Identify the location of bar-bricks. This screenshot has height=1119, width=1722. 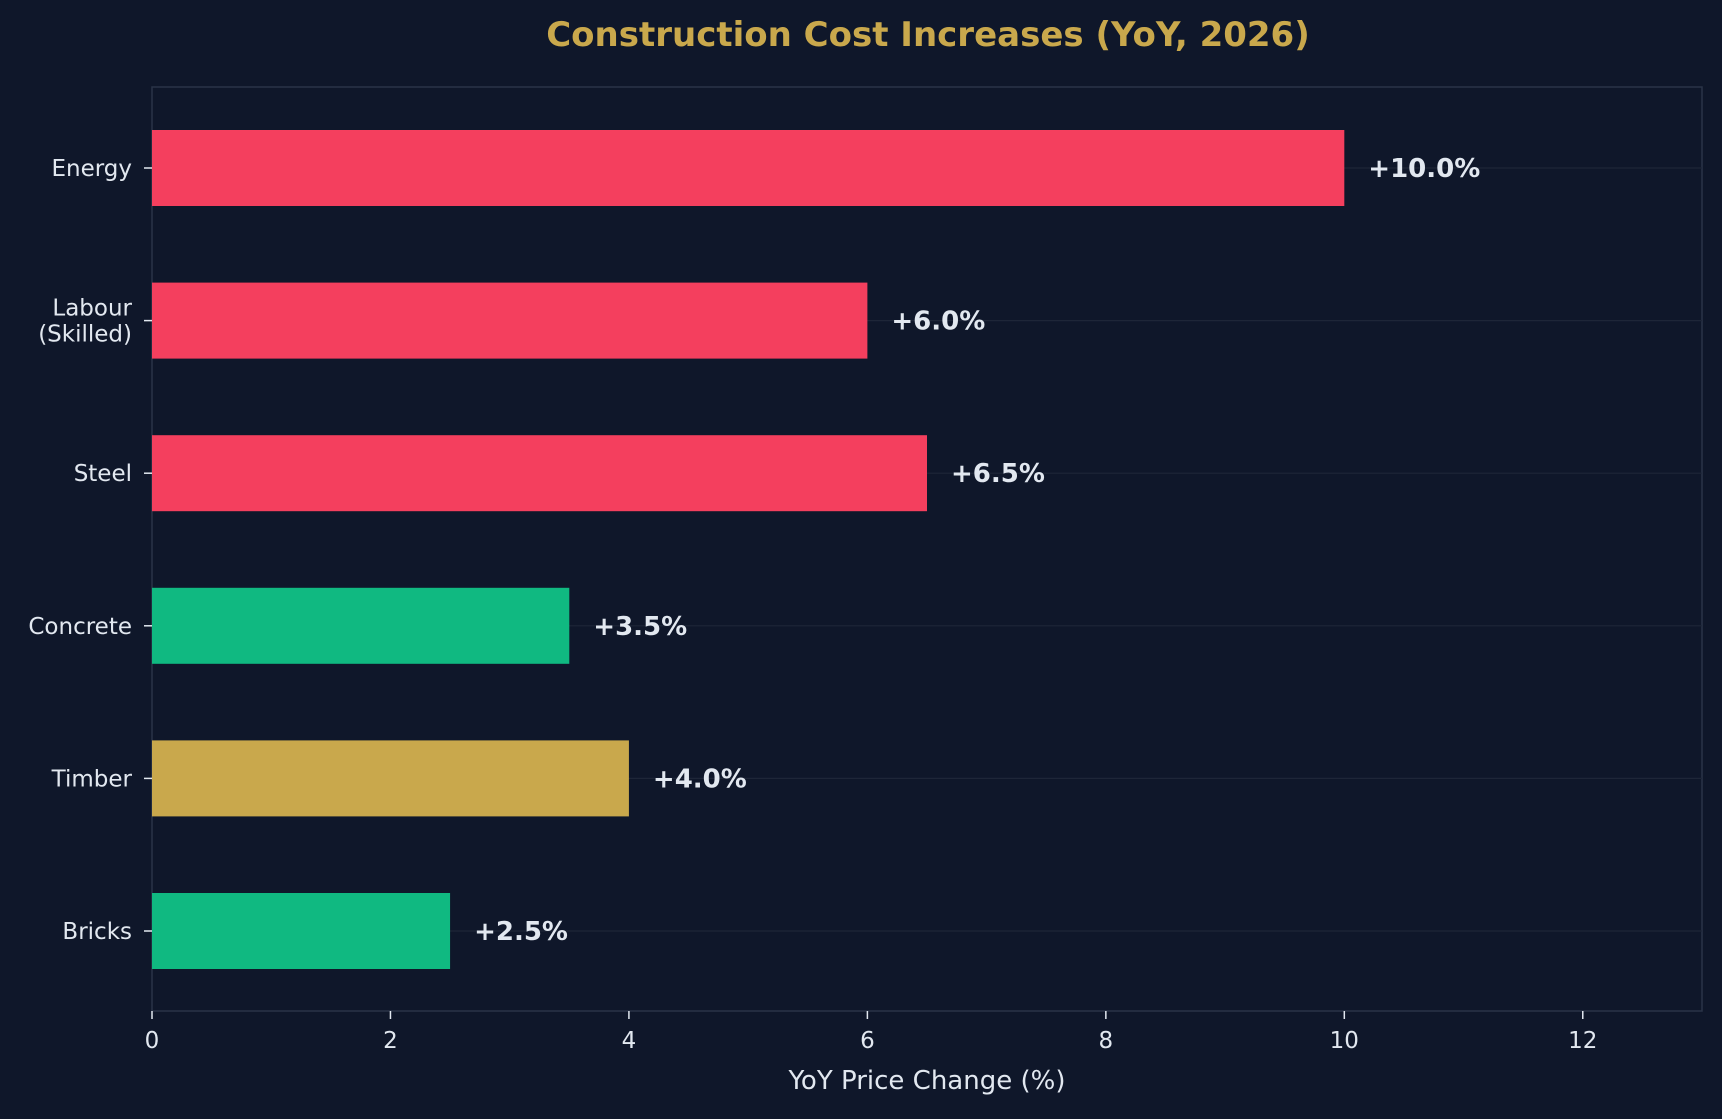
(301, 931).